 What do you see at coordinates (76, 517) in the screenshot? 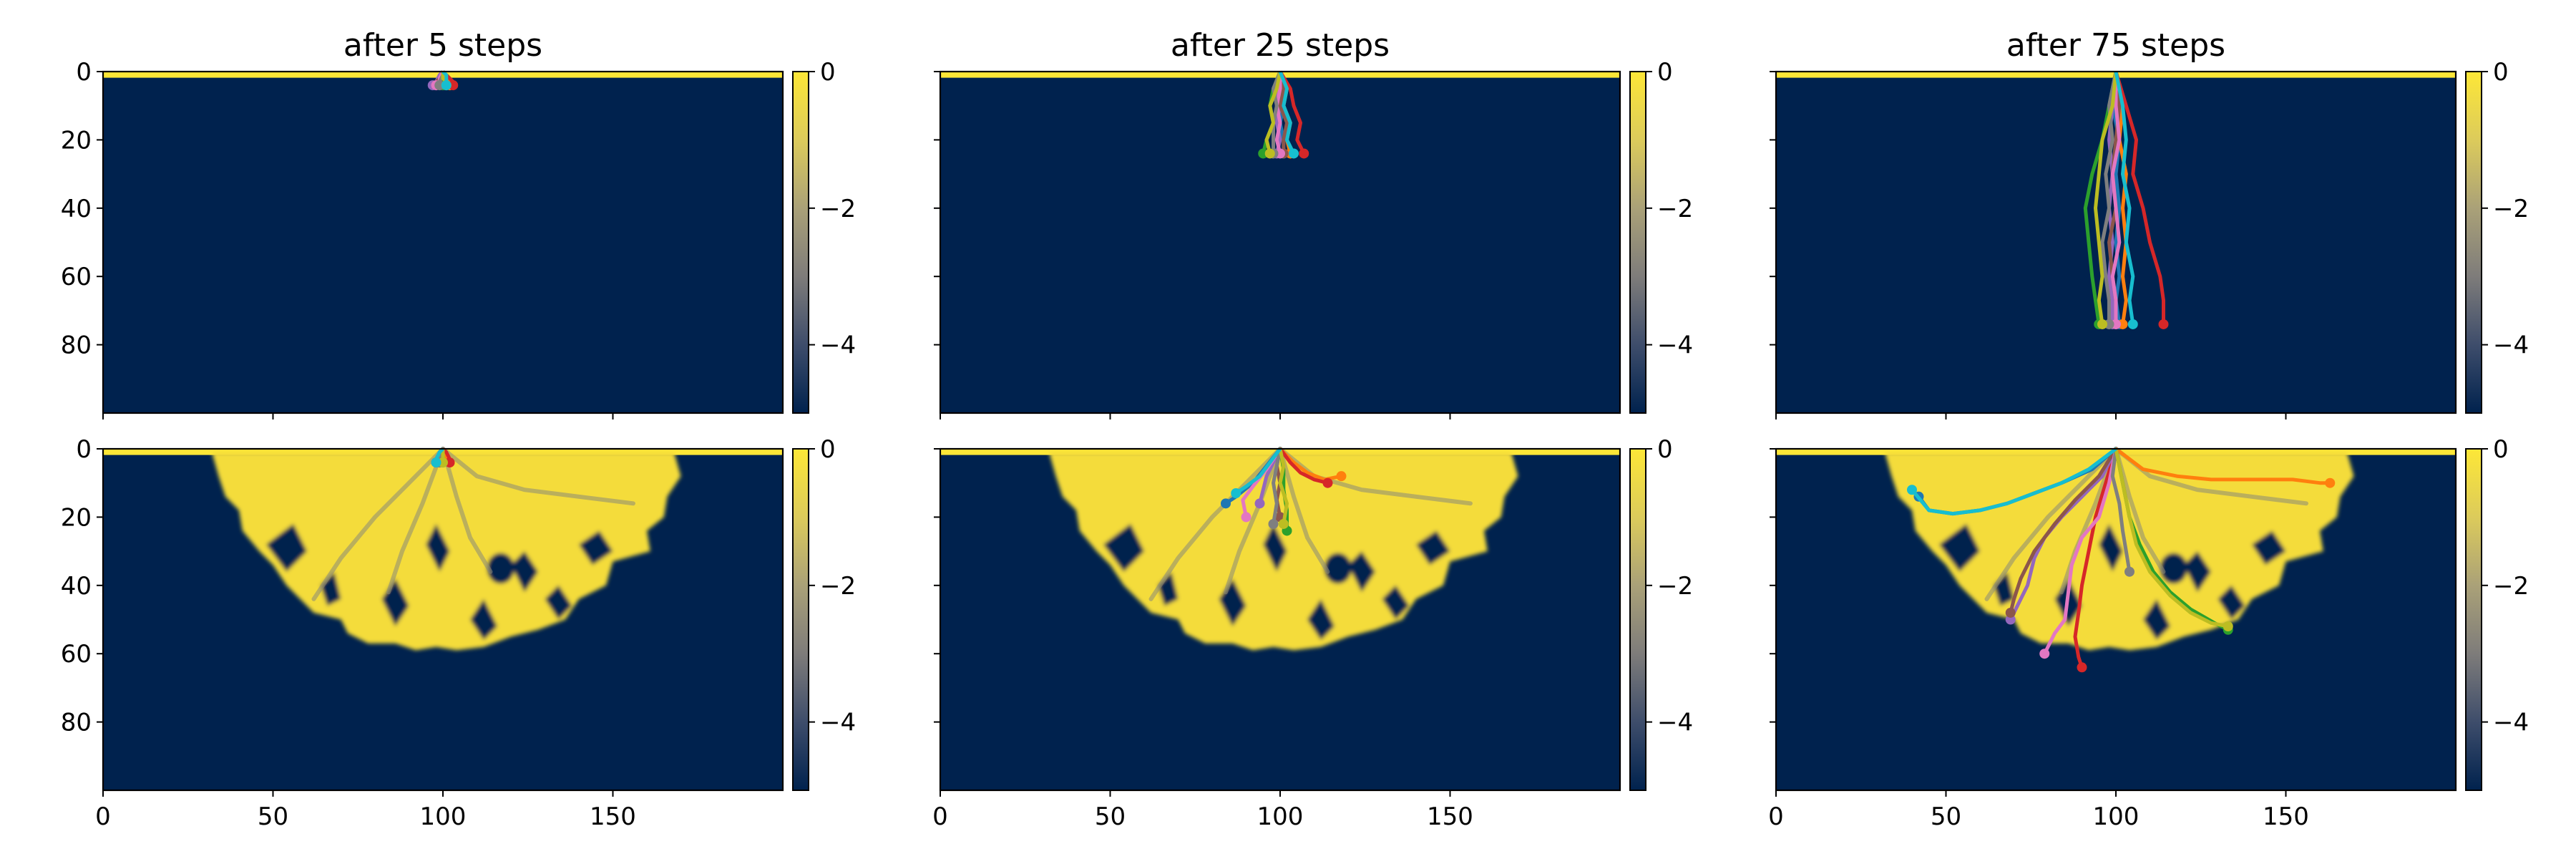
I see `y-tick-label: 20` at bounding box center [76, 517].